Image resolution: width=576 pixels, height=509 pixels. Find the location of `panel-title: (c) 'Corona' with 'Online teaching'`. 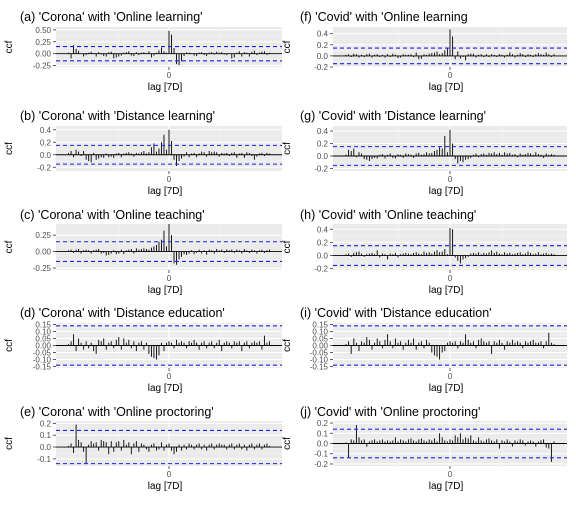

panel-title: (c) 'Corona' with 'Online teaching' is located at coordinates (112, 215).